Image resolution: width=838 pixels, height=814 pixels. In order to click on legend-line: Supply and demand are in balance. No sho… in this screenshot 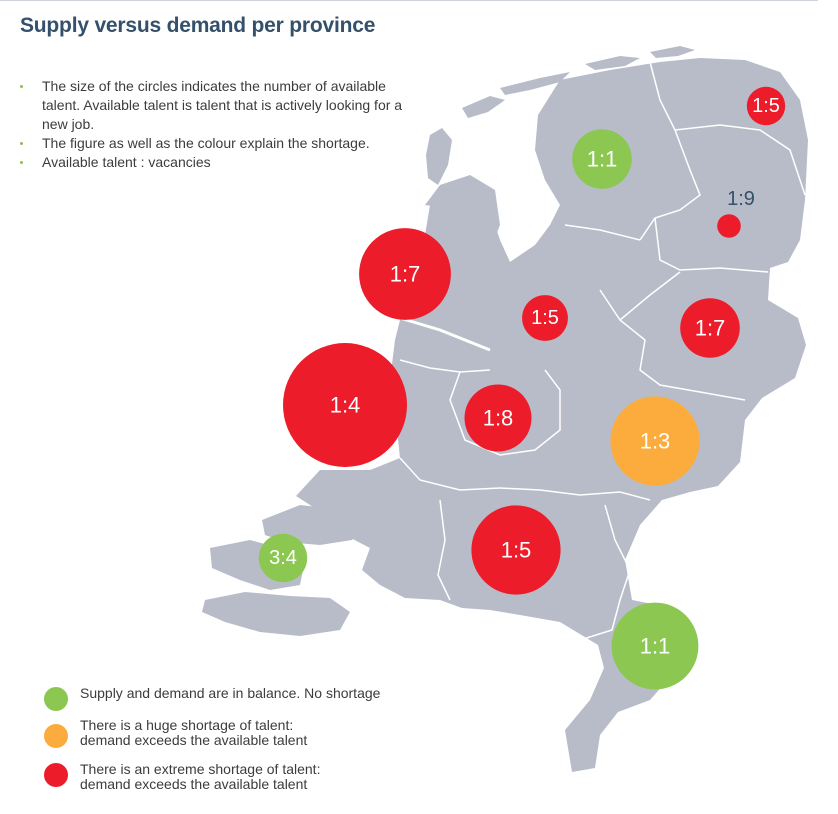, I will do `click(230, 693)`.